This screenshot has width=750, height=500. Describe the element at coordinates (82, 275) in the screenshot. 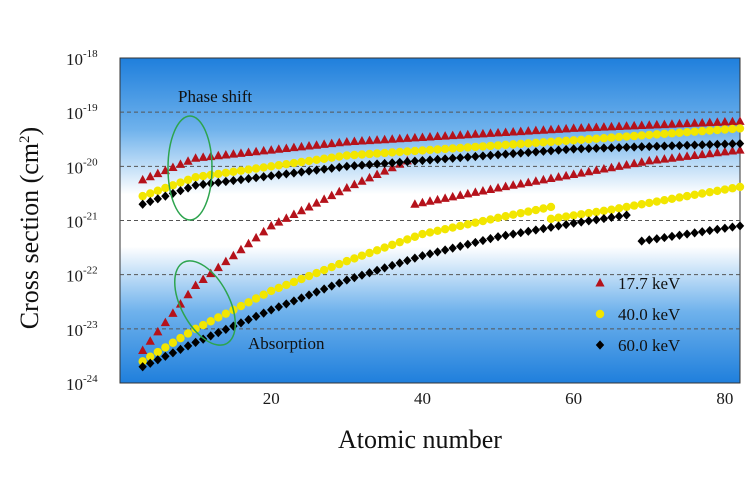

I see `y-tick-label: 10-22` at that location.